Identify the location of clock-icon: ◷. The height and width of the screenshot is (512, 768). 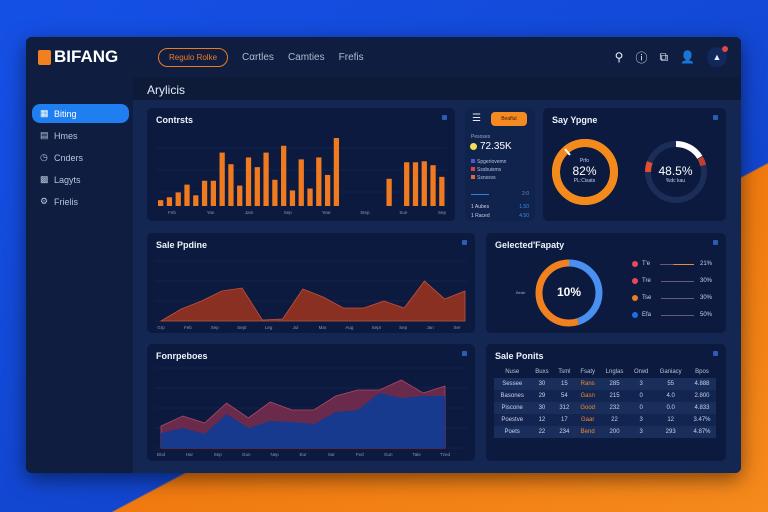
(44, 157).